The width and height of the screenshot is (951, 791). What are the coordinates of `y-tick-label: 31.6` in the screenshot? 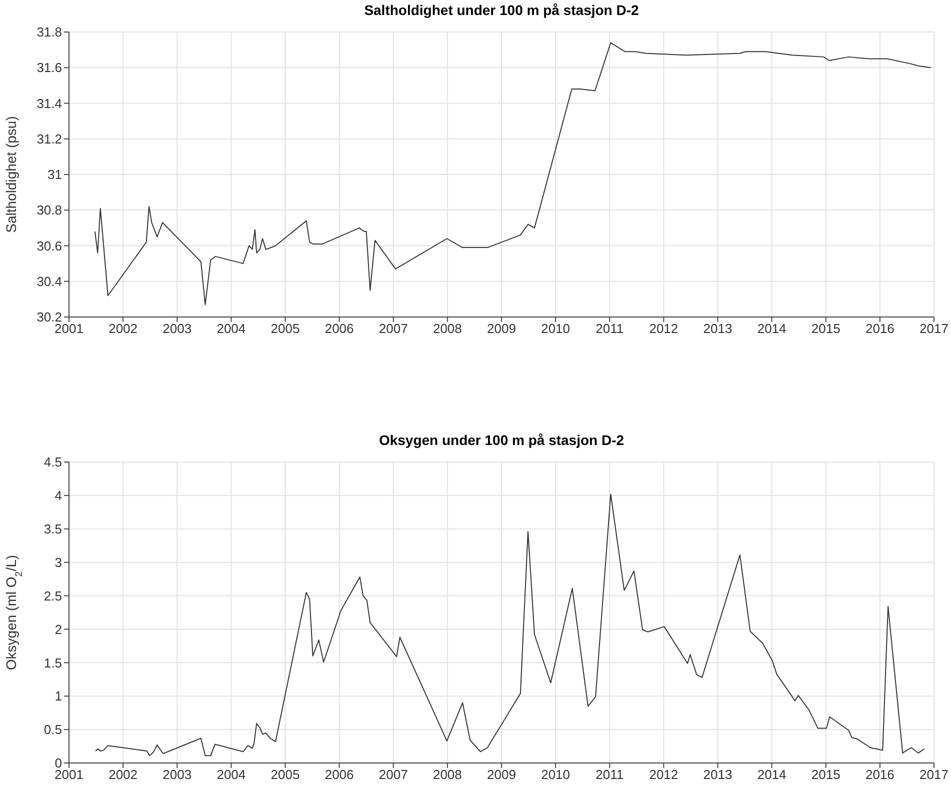 It's located at (49, 68).